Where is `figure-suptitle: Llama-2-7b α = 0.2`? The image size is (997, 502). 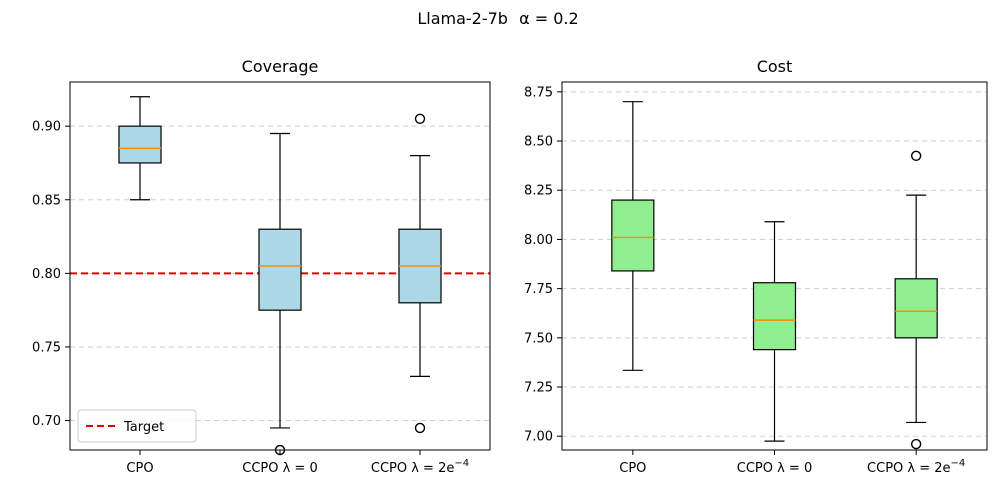
figure-suptitle: Llama-2-7b α = 0.2 is located at coordinates (497, 18).